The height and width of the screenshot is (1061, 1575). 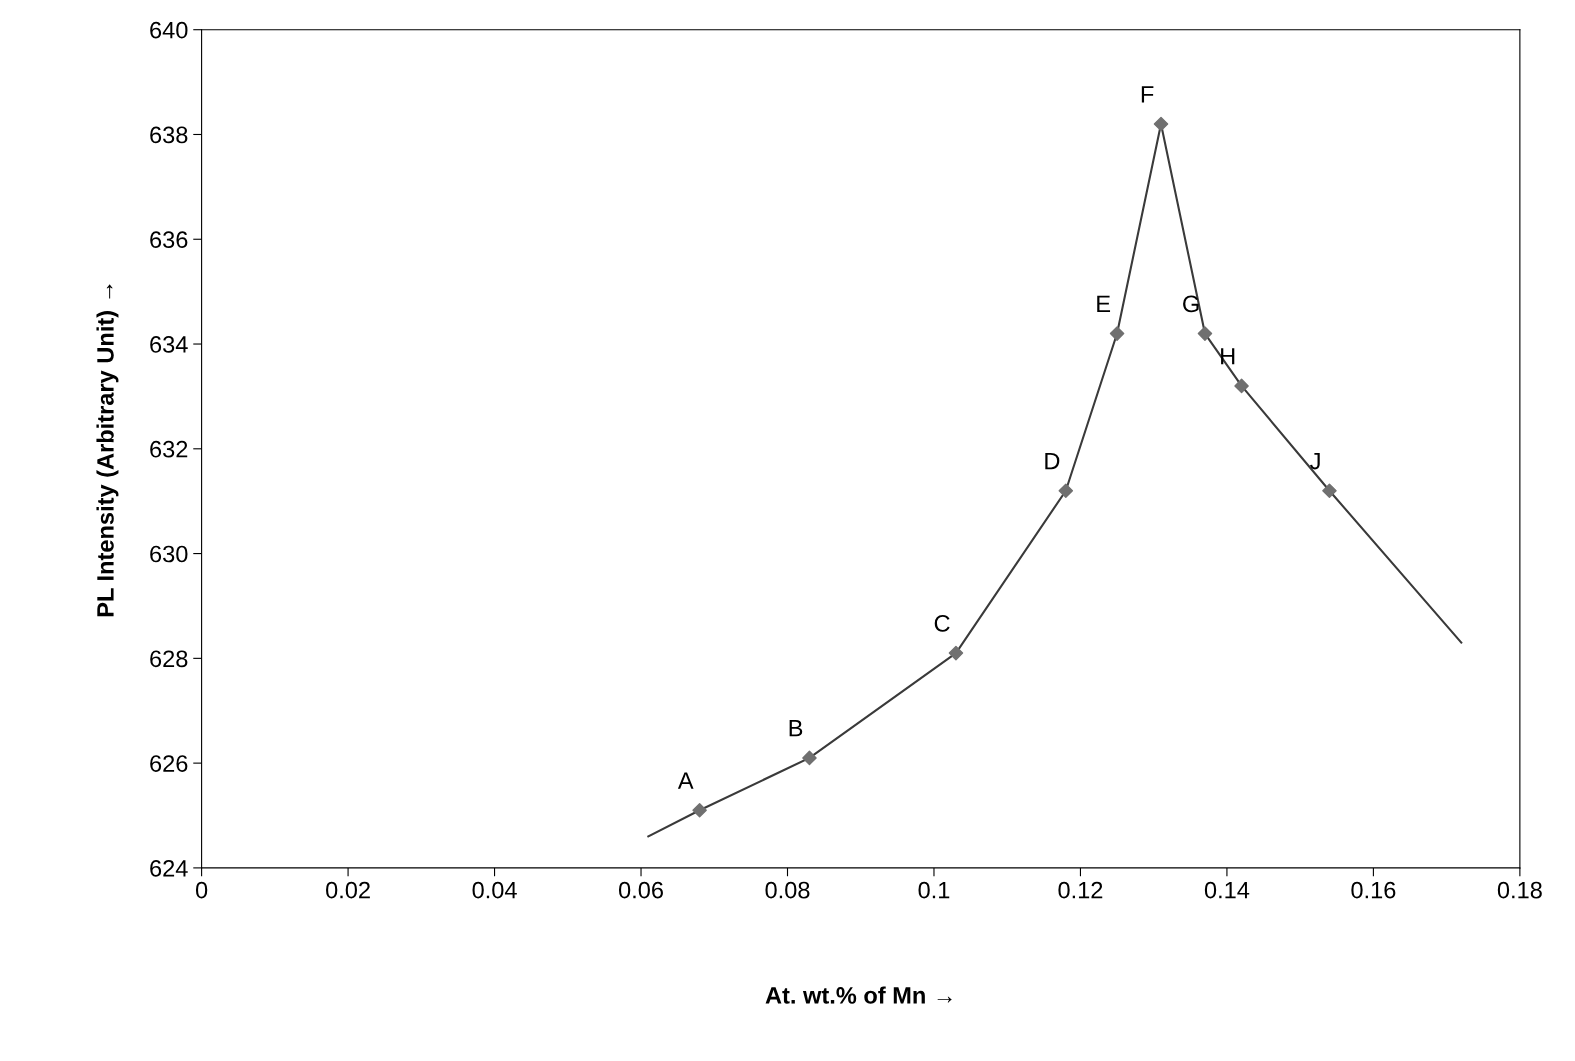 I want to click on x-tick-label: 0.1, so click(x=934, y=890).